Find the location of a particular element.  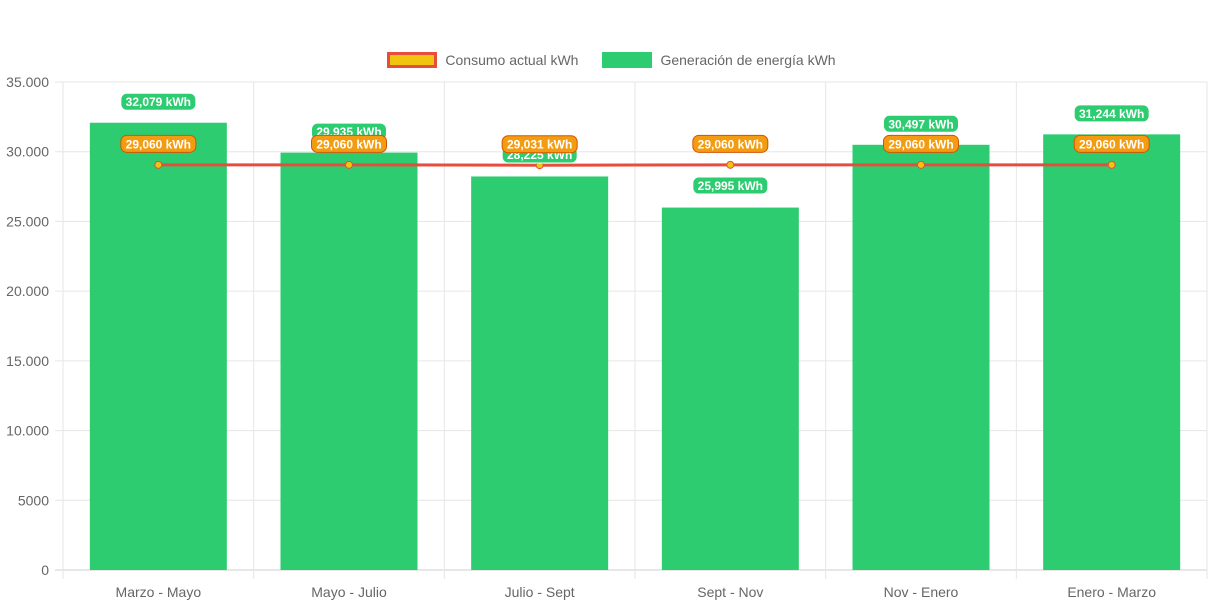

line-data-label: 29,031 kWh is located at coordinates (539, 145).